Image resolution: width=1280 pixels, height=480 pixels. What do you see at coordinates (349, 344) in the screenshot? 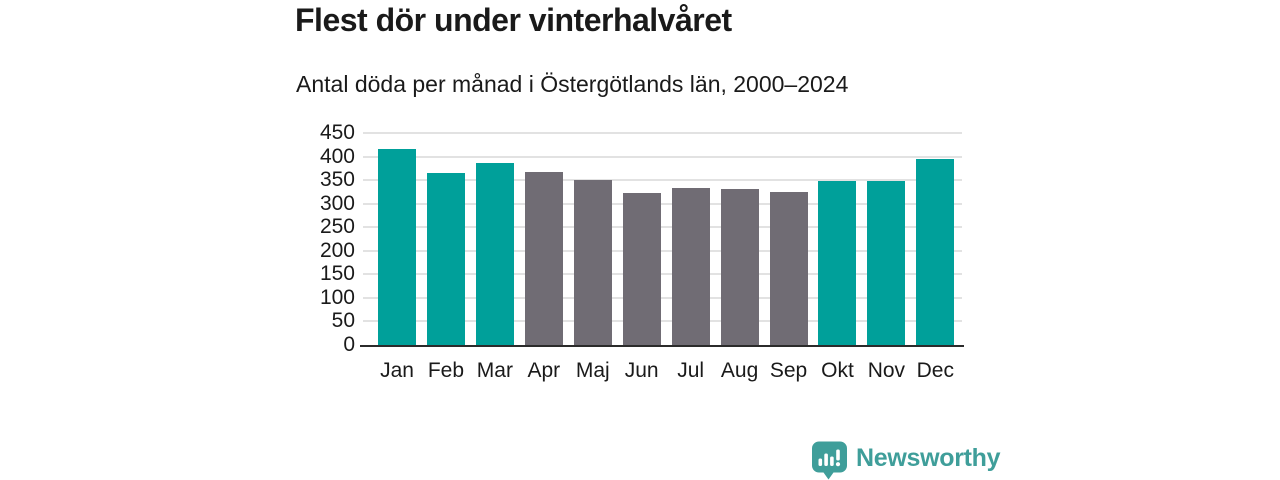
I see `y-tick-label: 0` at bounding box center [349, 344].